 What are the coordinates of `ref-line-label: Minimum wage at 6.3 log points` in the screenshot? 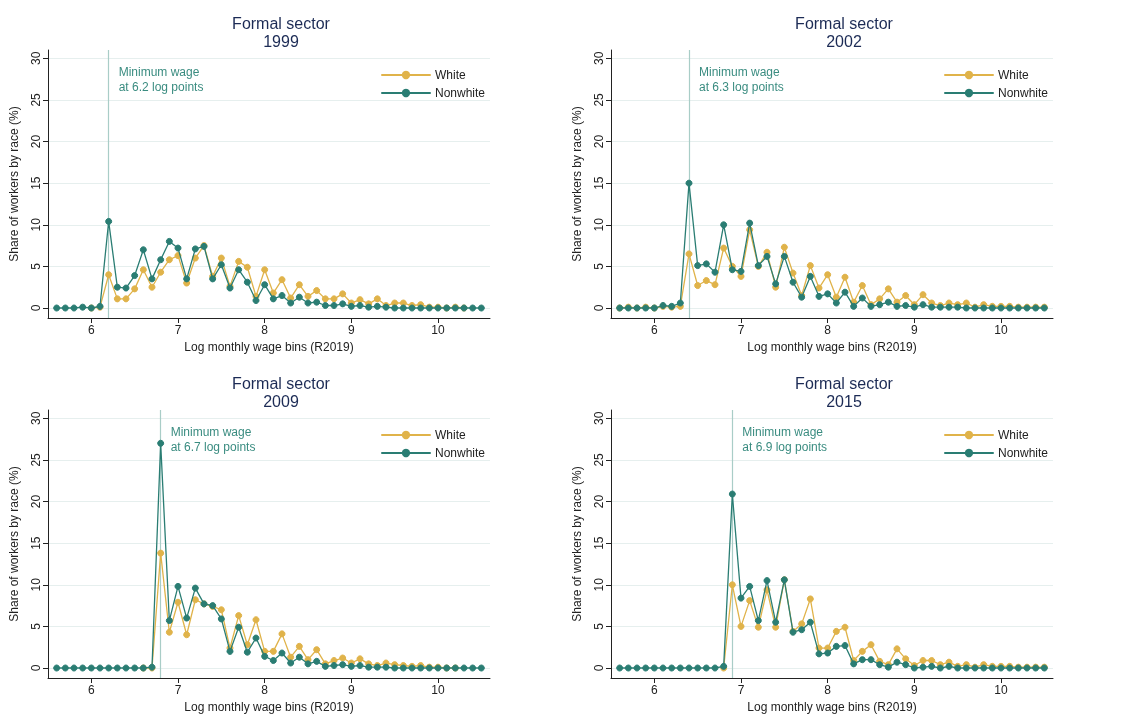 It's located at (741, 79).